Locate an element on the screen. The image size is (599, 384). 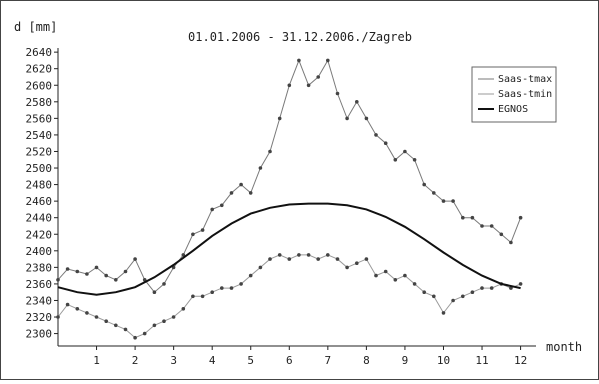
x-tick-label: 2 is located at coordinates (135, 360).